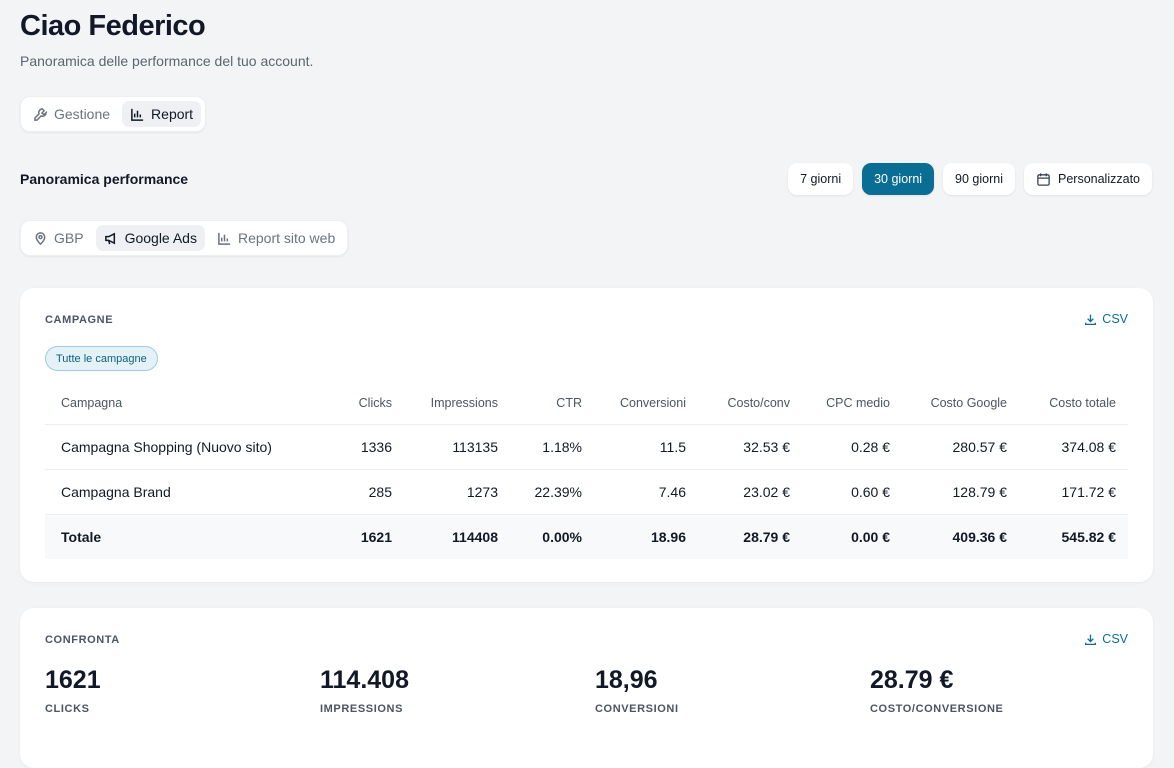 Image resolution: width=1174 pixels, height=768 pixels. What do you see at coordinates (552, 446) in the screenshot?
I see `table-cell: 1.18%` at bounding box center [552, 446].